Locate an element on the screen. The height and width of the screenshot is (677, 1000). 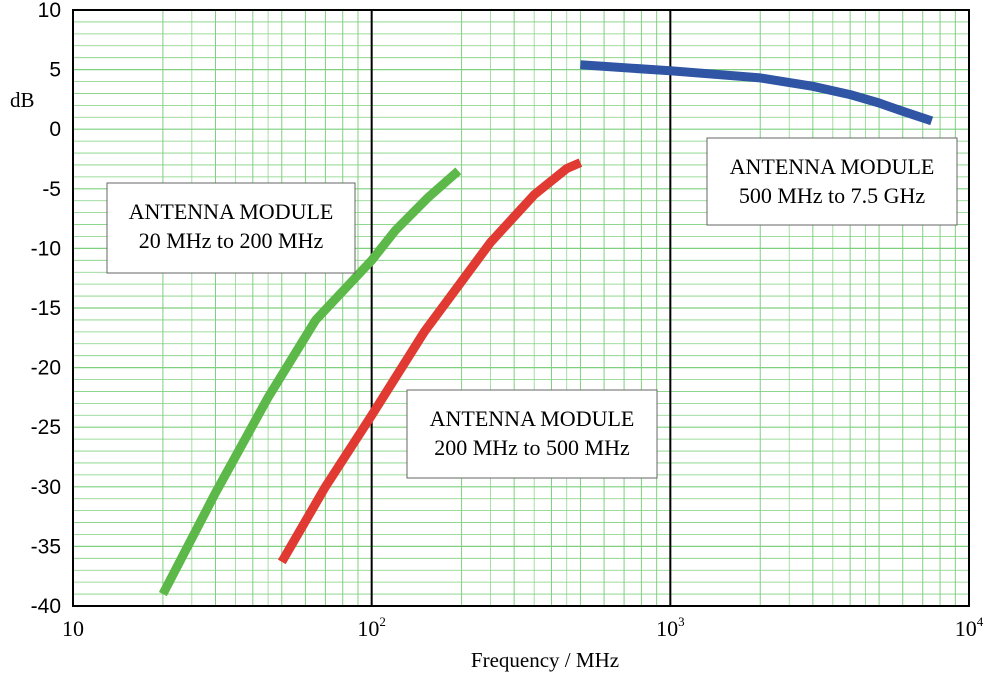
annotation-text: 500 MHz to 7.5 GHz is located at coordinates (832, 195).